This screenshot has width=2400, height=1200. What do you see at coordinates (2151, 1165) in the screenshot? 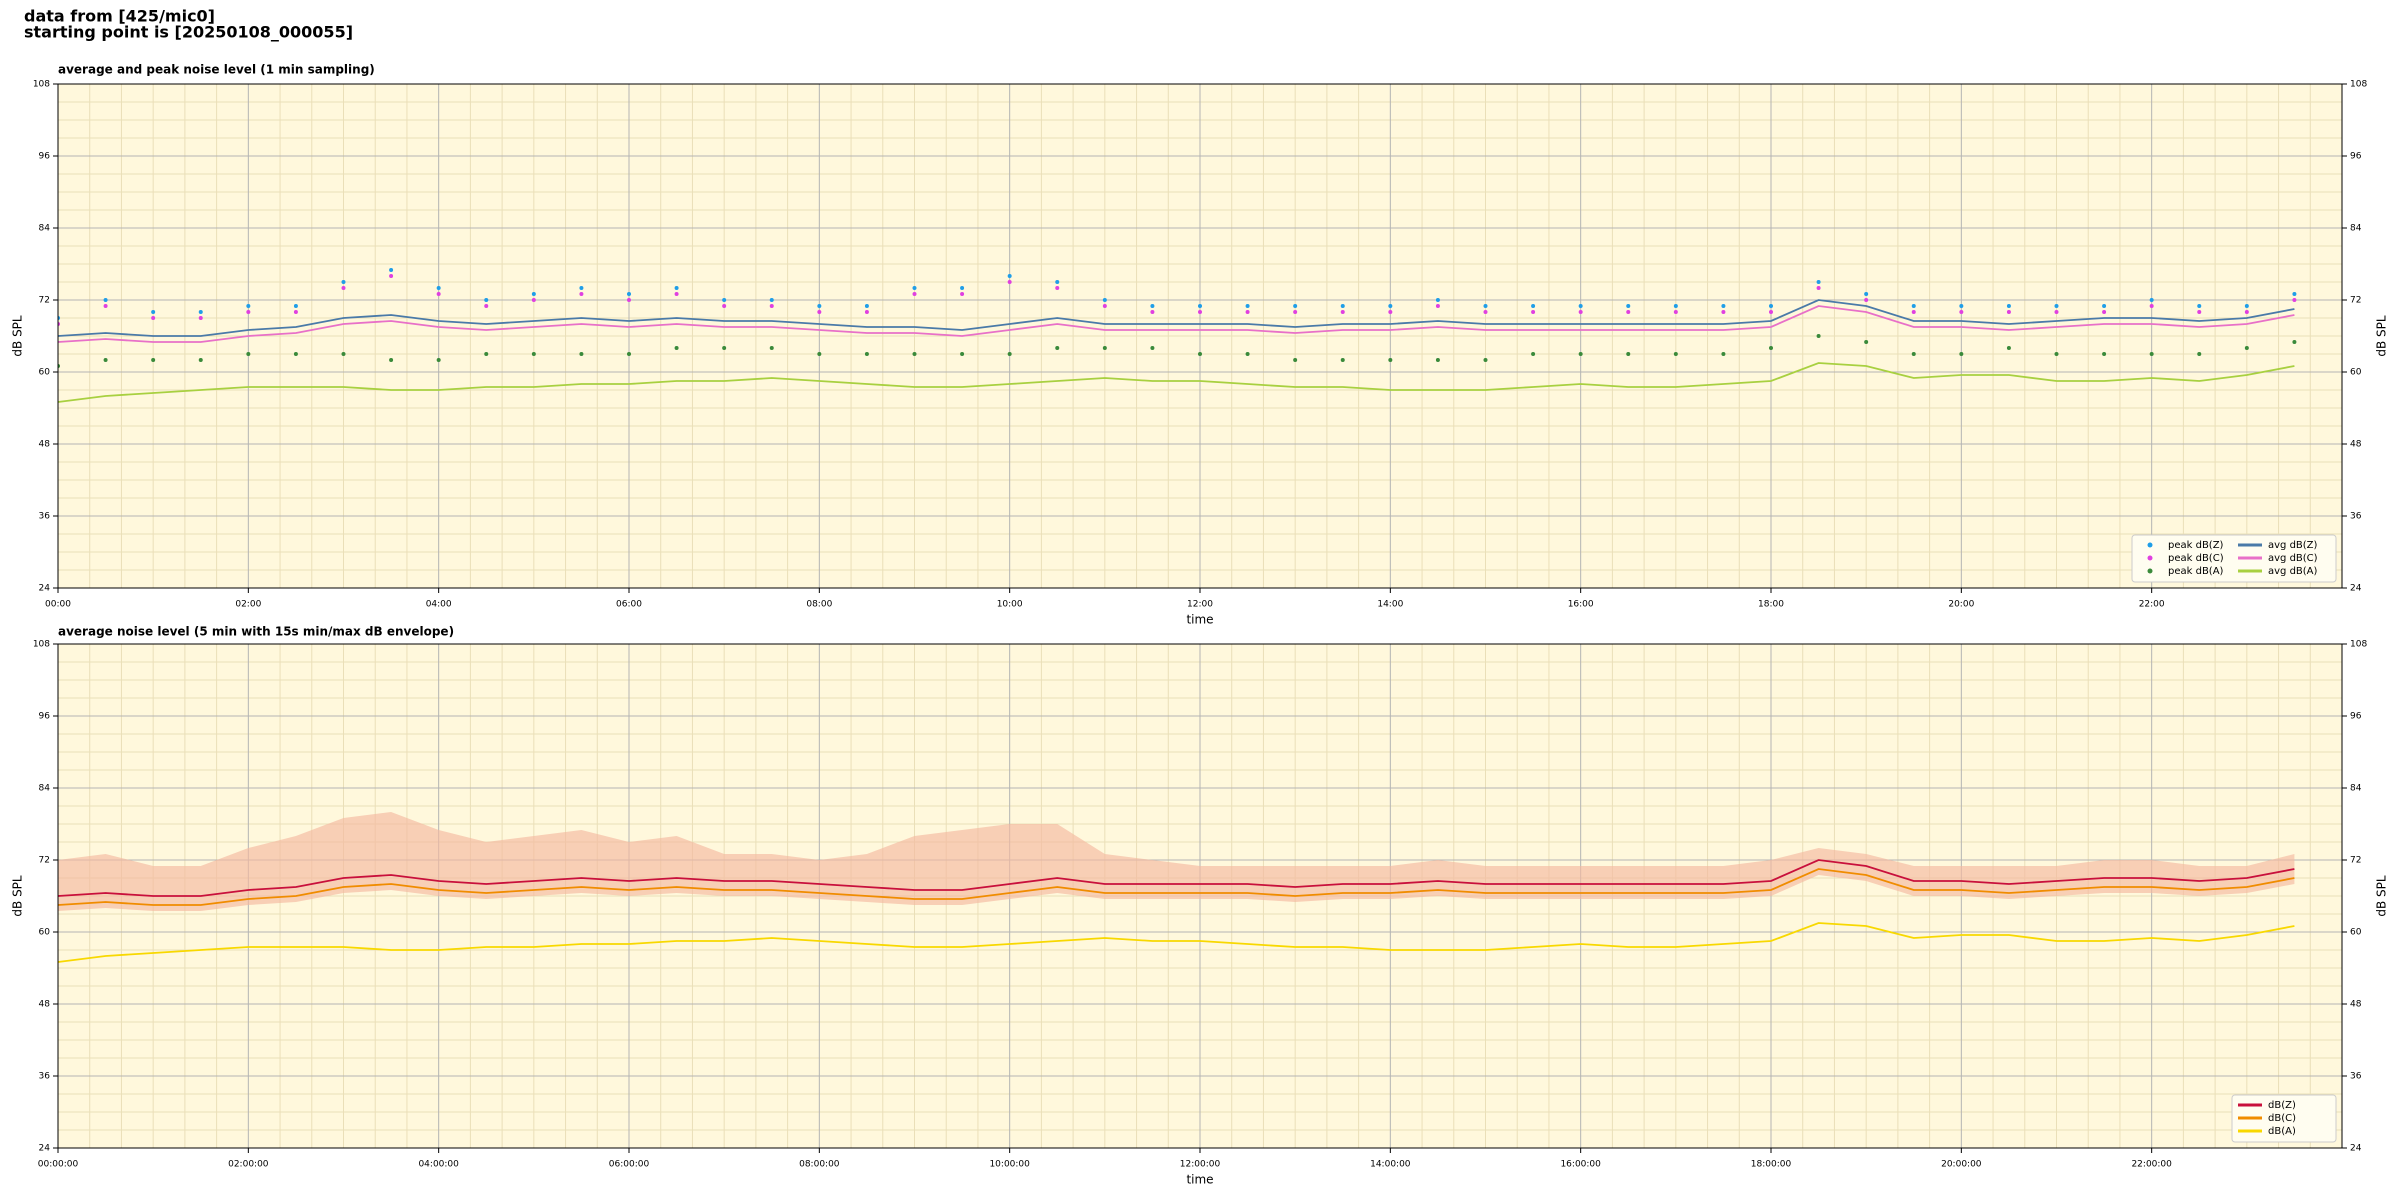
I see `x-tick-label: 22:00:00` at bounding box center [2151, 1165].